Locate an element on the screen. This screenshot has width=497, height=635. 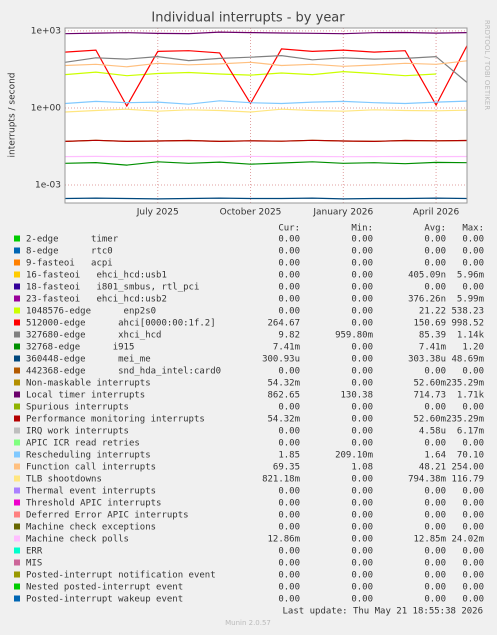
y-tick-label: 1e+03 is located at coordinates (46, 31).